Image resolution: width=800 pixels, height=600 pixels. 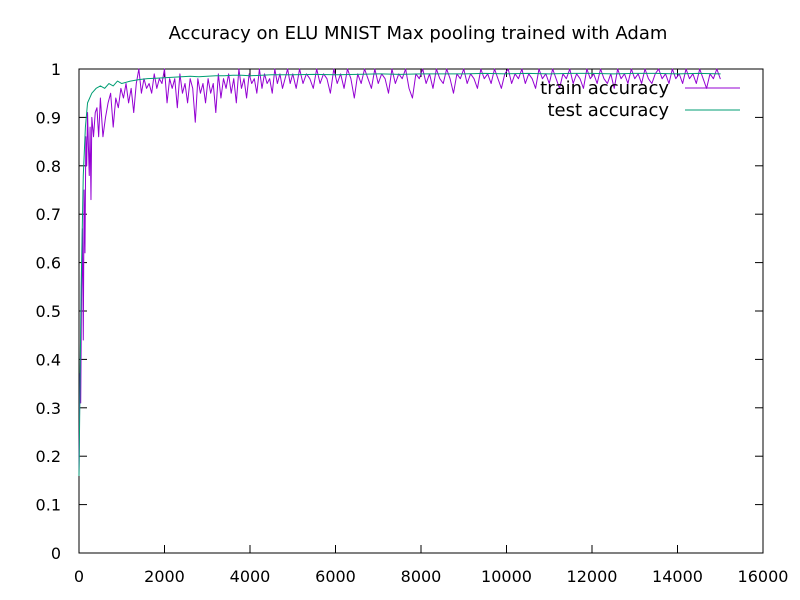 What do you see at coordinates (609, 110) in the screenshot?
I see `legend-label-test-accuracy: test accuracy` at bounding box center [609, 110].